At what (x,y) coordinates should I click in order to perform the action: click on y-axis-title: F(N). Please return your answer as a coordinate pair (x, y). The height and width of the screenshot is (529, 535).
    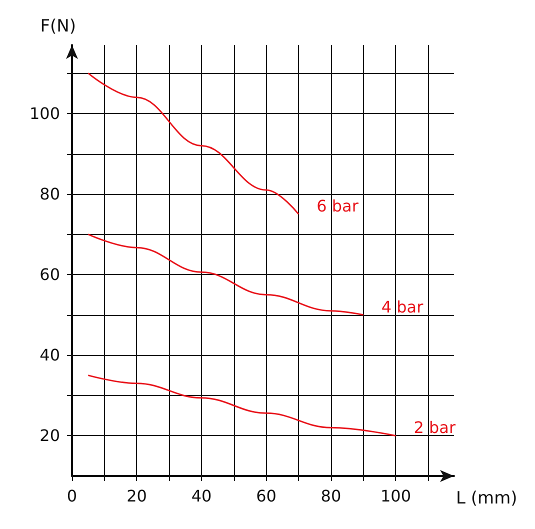
    Looking at the image, I should click on (58, 26).